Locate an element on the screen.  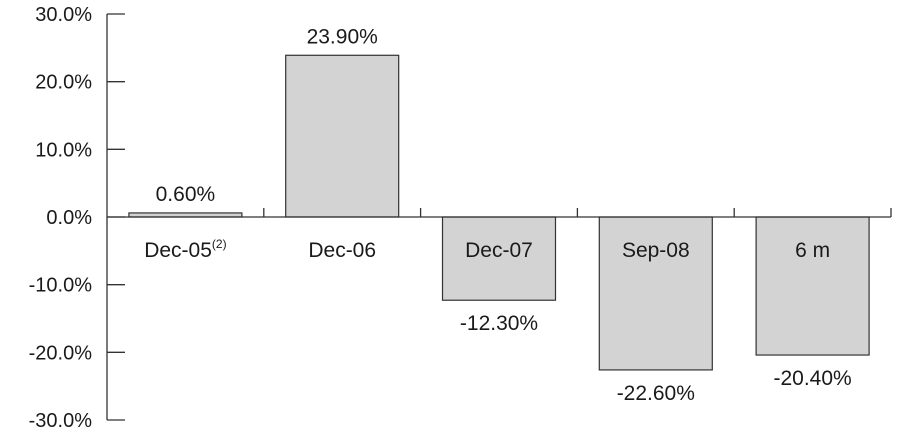
data-label: -20.40% is located at coordinates (812, 378).